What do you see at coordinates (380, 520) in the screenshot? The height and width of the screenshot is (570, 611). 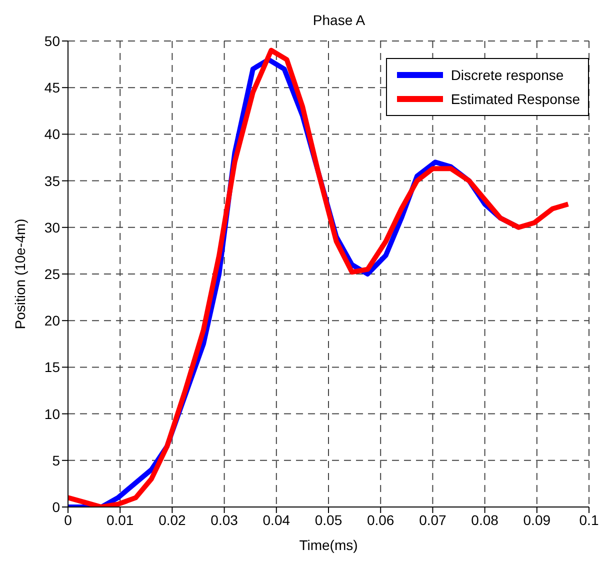 I see `x-tick-label: 0.06` at bounding box center [380, 520].